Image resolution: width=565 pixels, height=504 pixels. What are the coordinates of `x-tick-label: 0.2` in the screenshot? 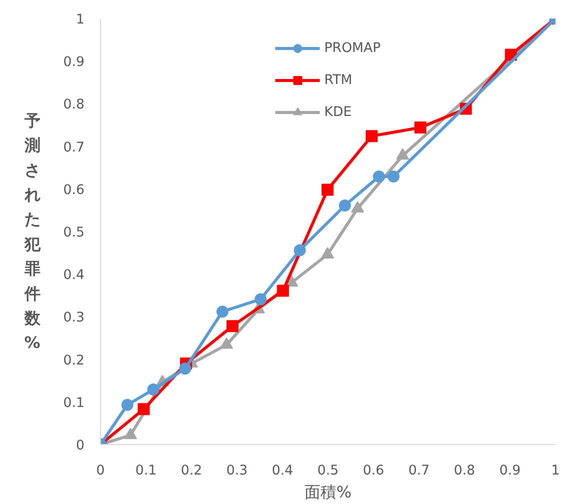 It's located at (191, 471).